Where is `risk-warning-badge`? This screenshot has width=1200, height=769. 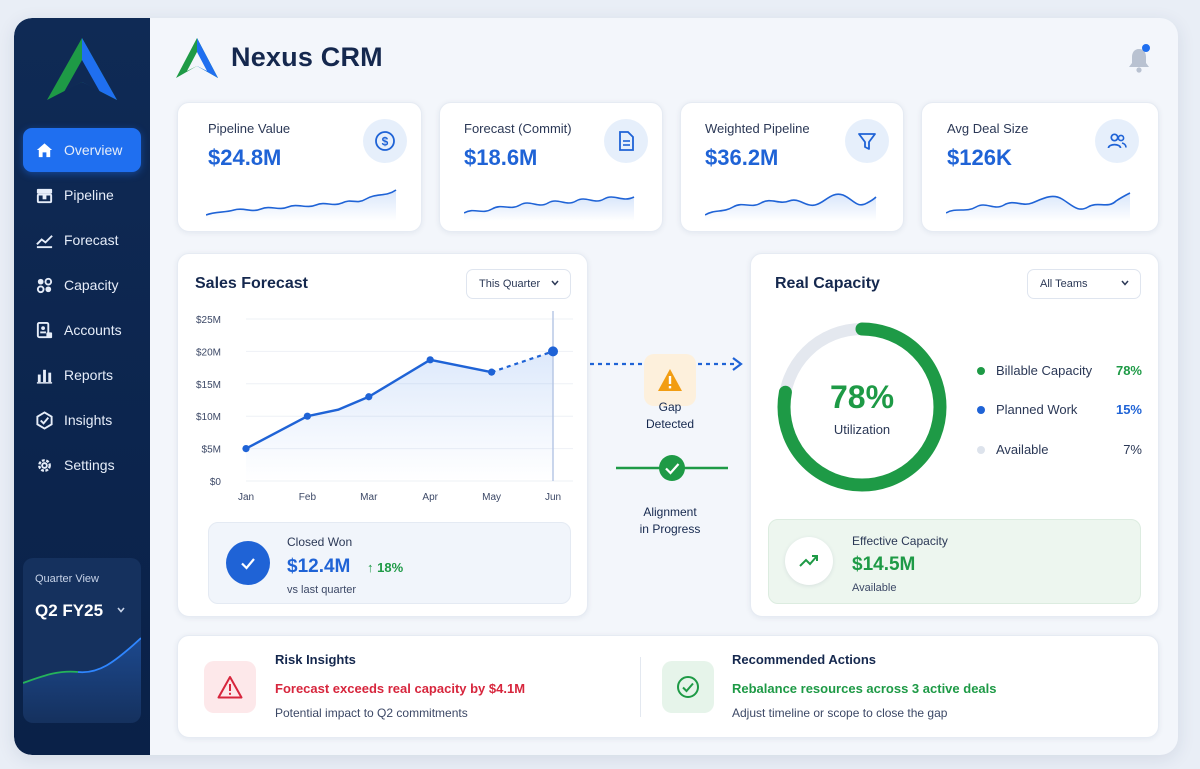 risk-warning-badge is located at coordinates (230, 687).